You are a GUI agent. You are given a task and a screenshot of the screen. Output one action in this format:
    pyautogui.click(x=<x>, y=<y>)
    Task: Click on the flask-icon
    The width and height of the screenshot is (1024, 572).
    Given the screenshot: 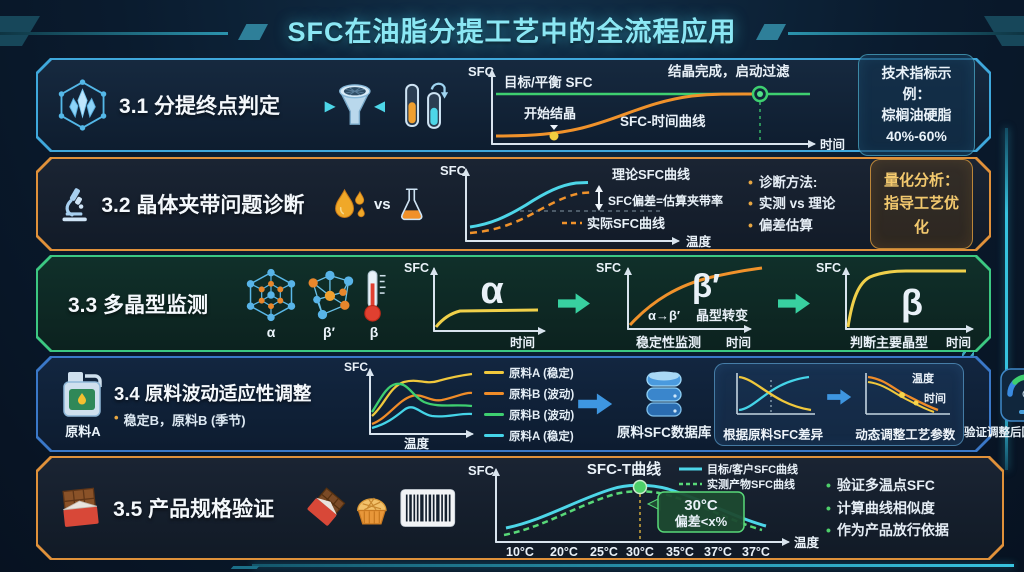 What is the action you would take?
    pyautogui.click(x=411, y=204)
    